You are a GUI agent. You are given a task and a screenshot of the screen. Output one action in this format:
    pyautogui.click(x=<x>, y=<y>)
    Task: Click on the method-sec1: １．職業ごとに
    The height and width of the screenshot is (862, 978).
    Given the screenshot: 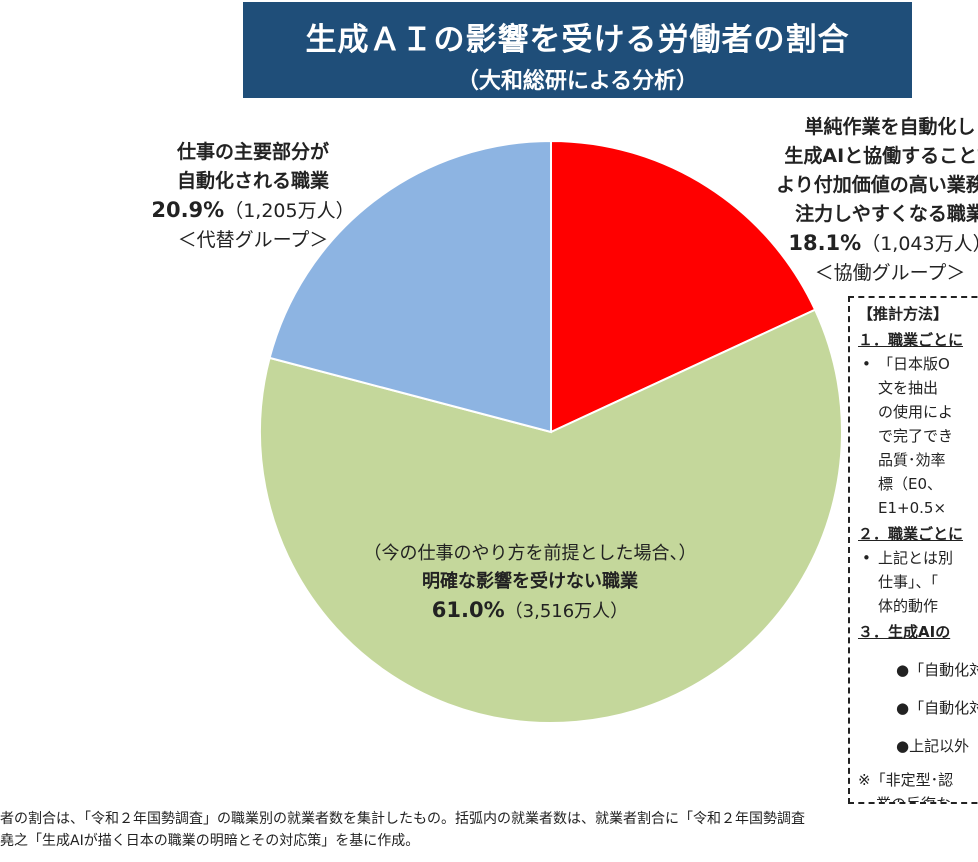 What is the action you would take?
    pyautogui.click(x=911, y=340)
    